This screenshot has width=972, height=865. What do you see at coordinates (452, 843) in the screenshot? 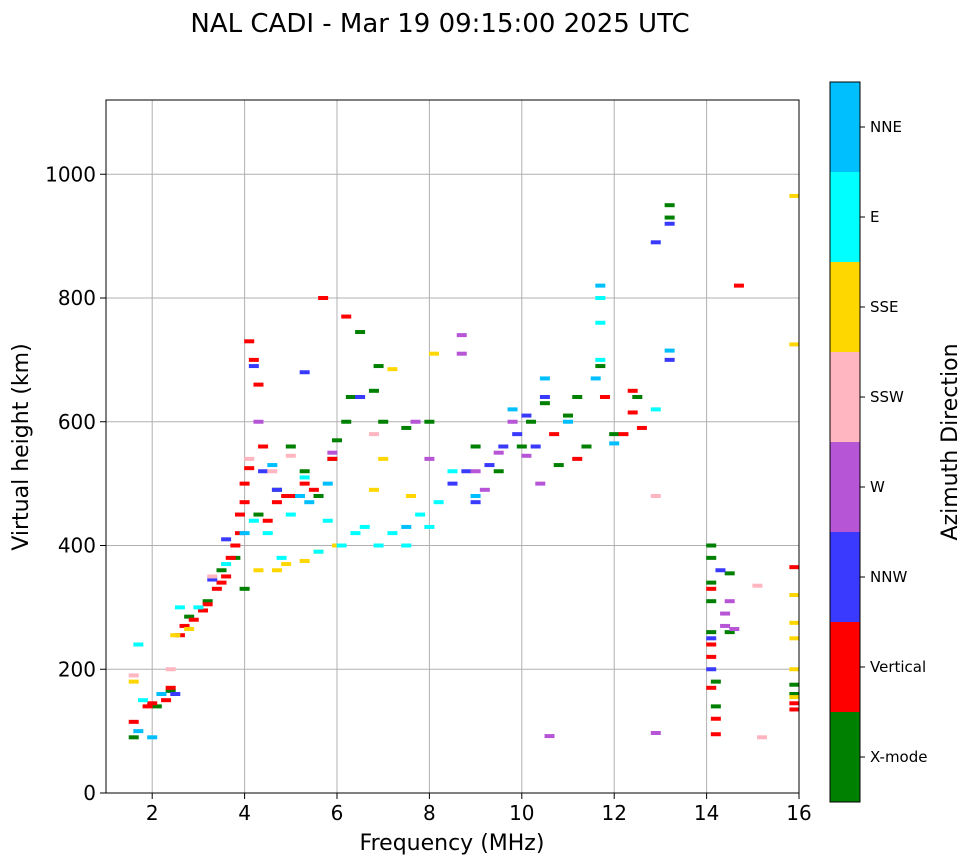
I see `x-axis-label: Frequency (MHz)` at bounding box center [452, 843].